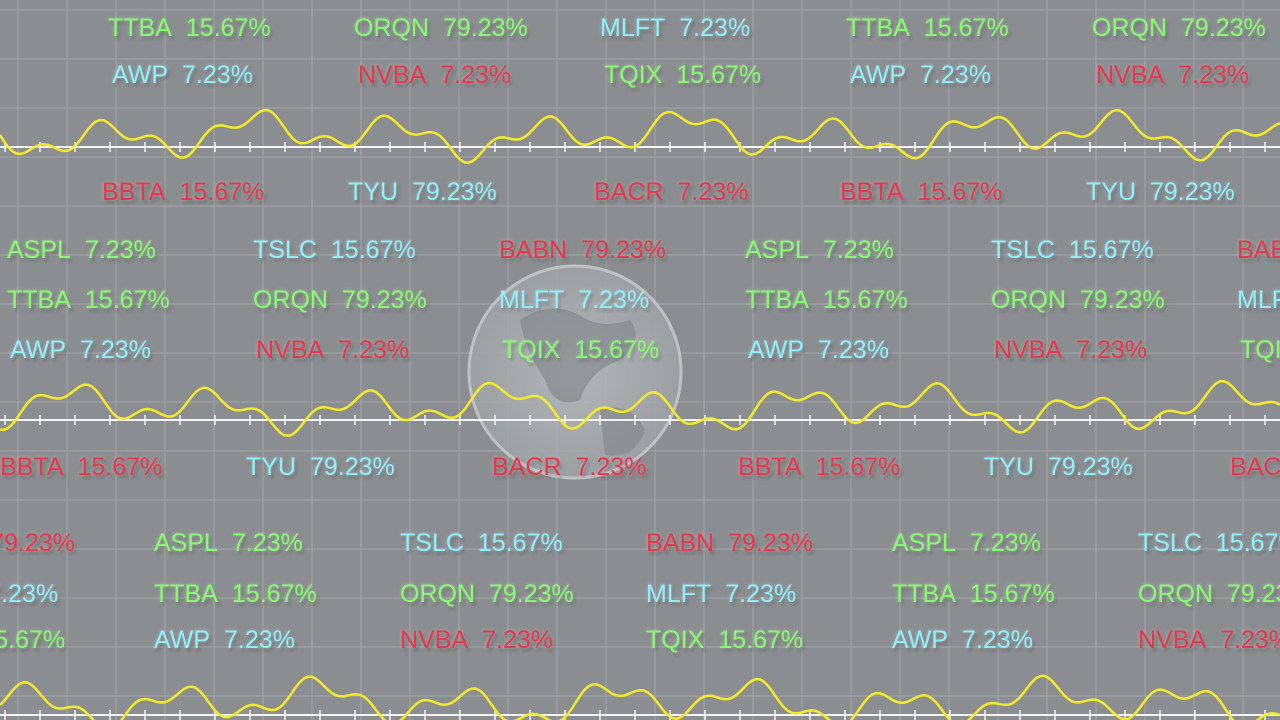 The height and width of the screenshot is (720, 1280). I want to click on ticker-item: BACR 7.23%, so click(671, 192).